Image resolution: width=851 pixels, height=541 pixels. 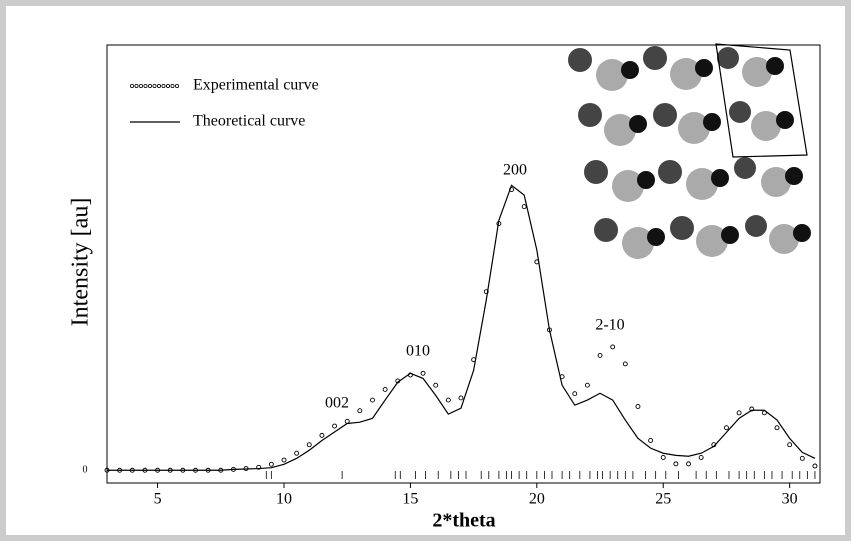 What do you see at coordinates (663, 499) in the screenshot?
I see `x-tick-label: 25` at bounding box center [663, 499].